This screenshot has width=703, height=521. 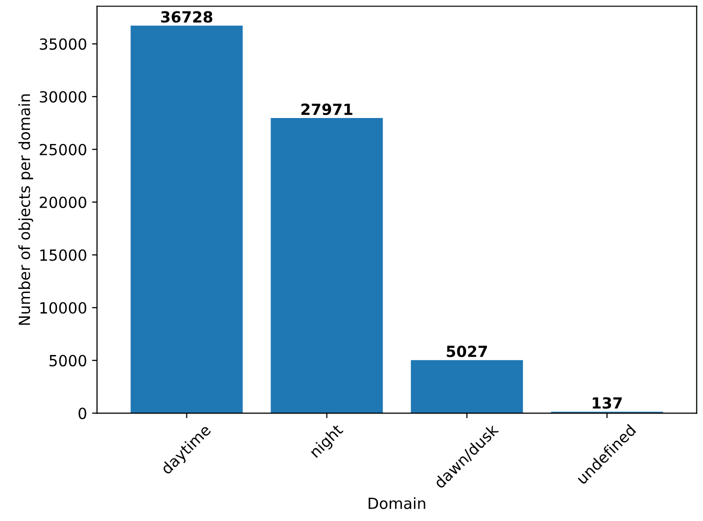 What do you see at coordinates (186, 17) in the screenshot?
I see `data-label: 36728` at bounding box center [186, 17].